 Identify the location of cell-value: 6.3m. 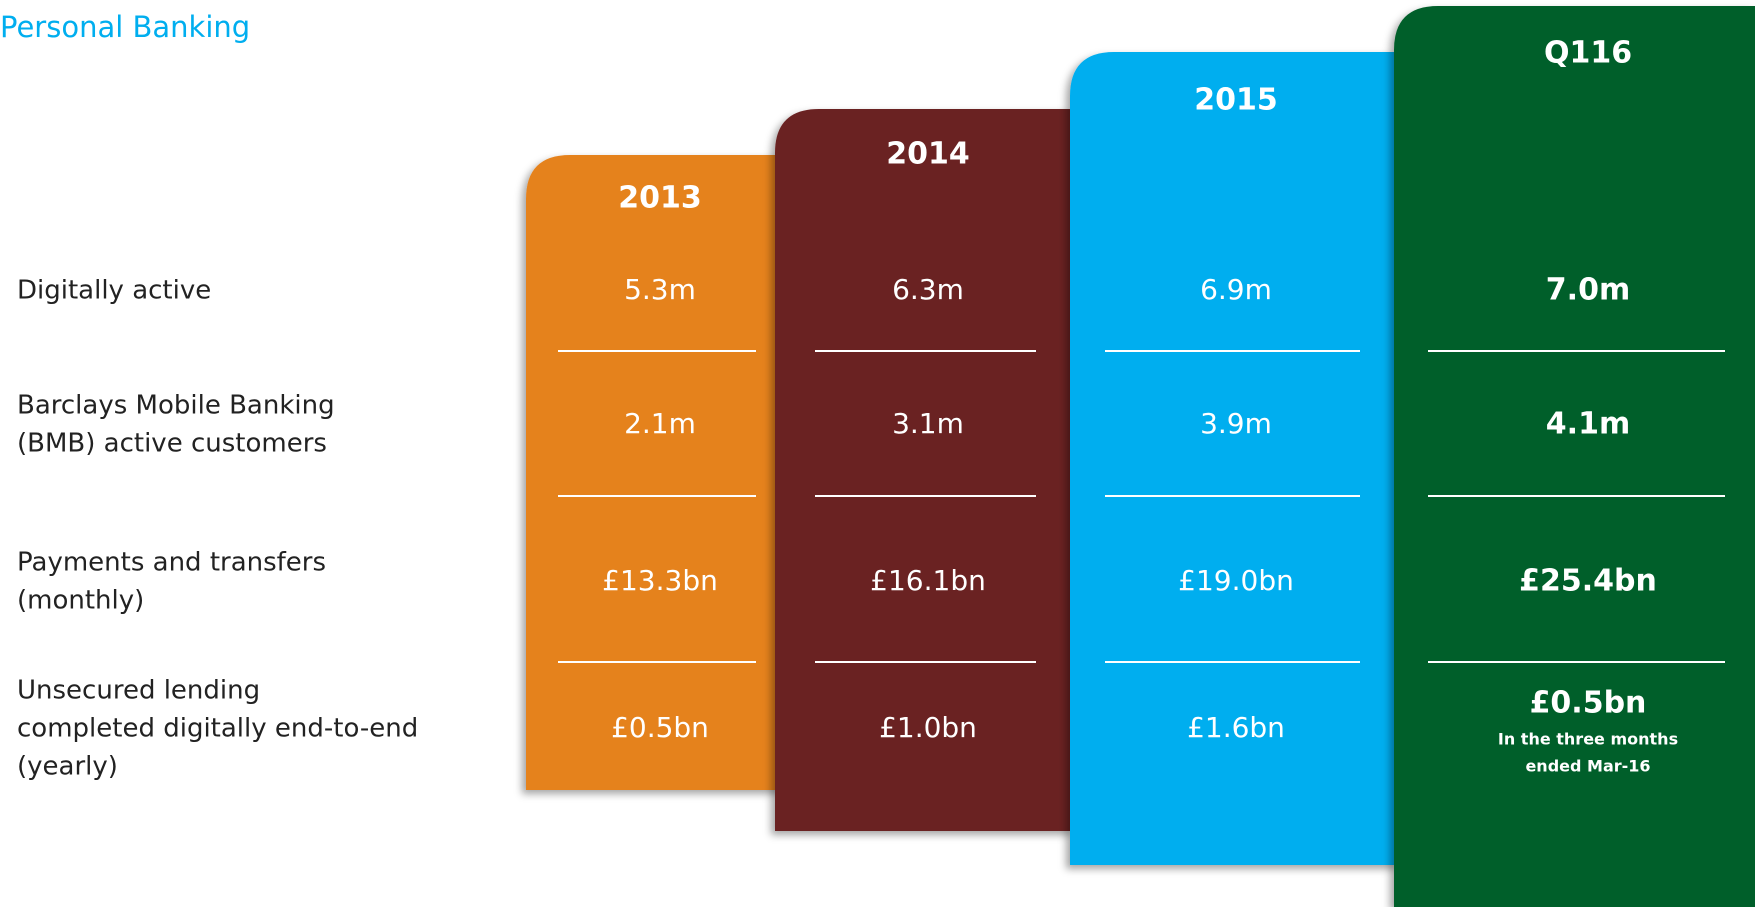
(928, 289).